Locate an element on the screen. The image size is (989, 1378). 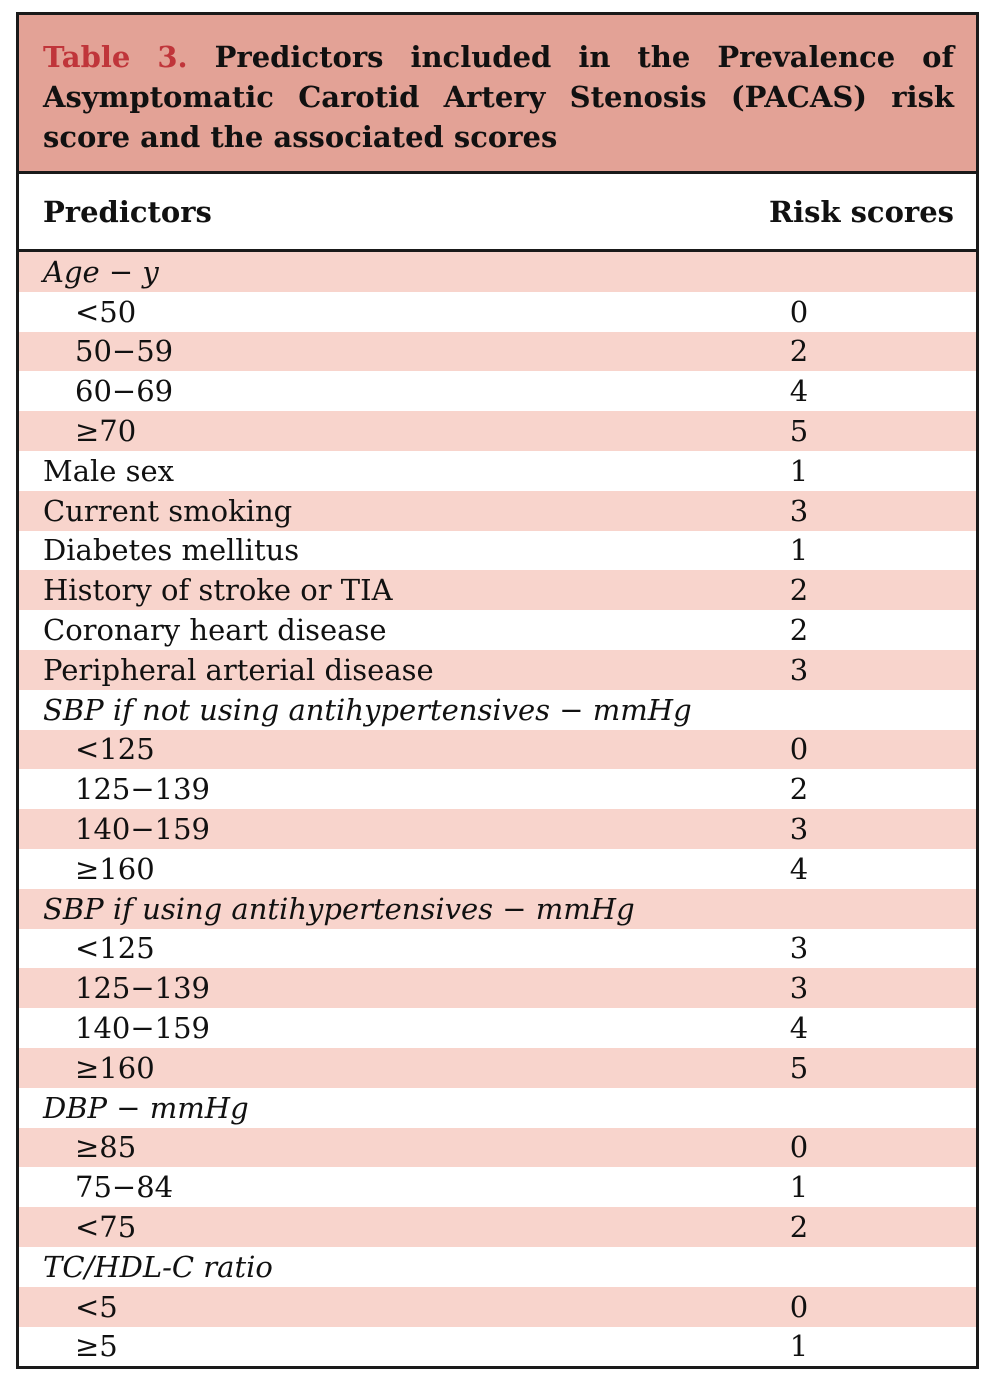
predictor-cell: <5 is located at coordinates (96, 1306).